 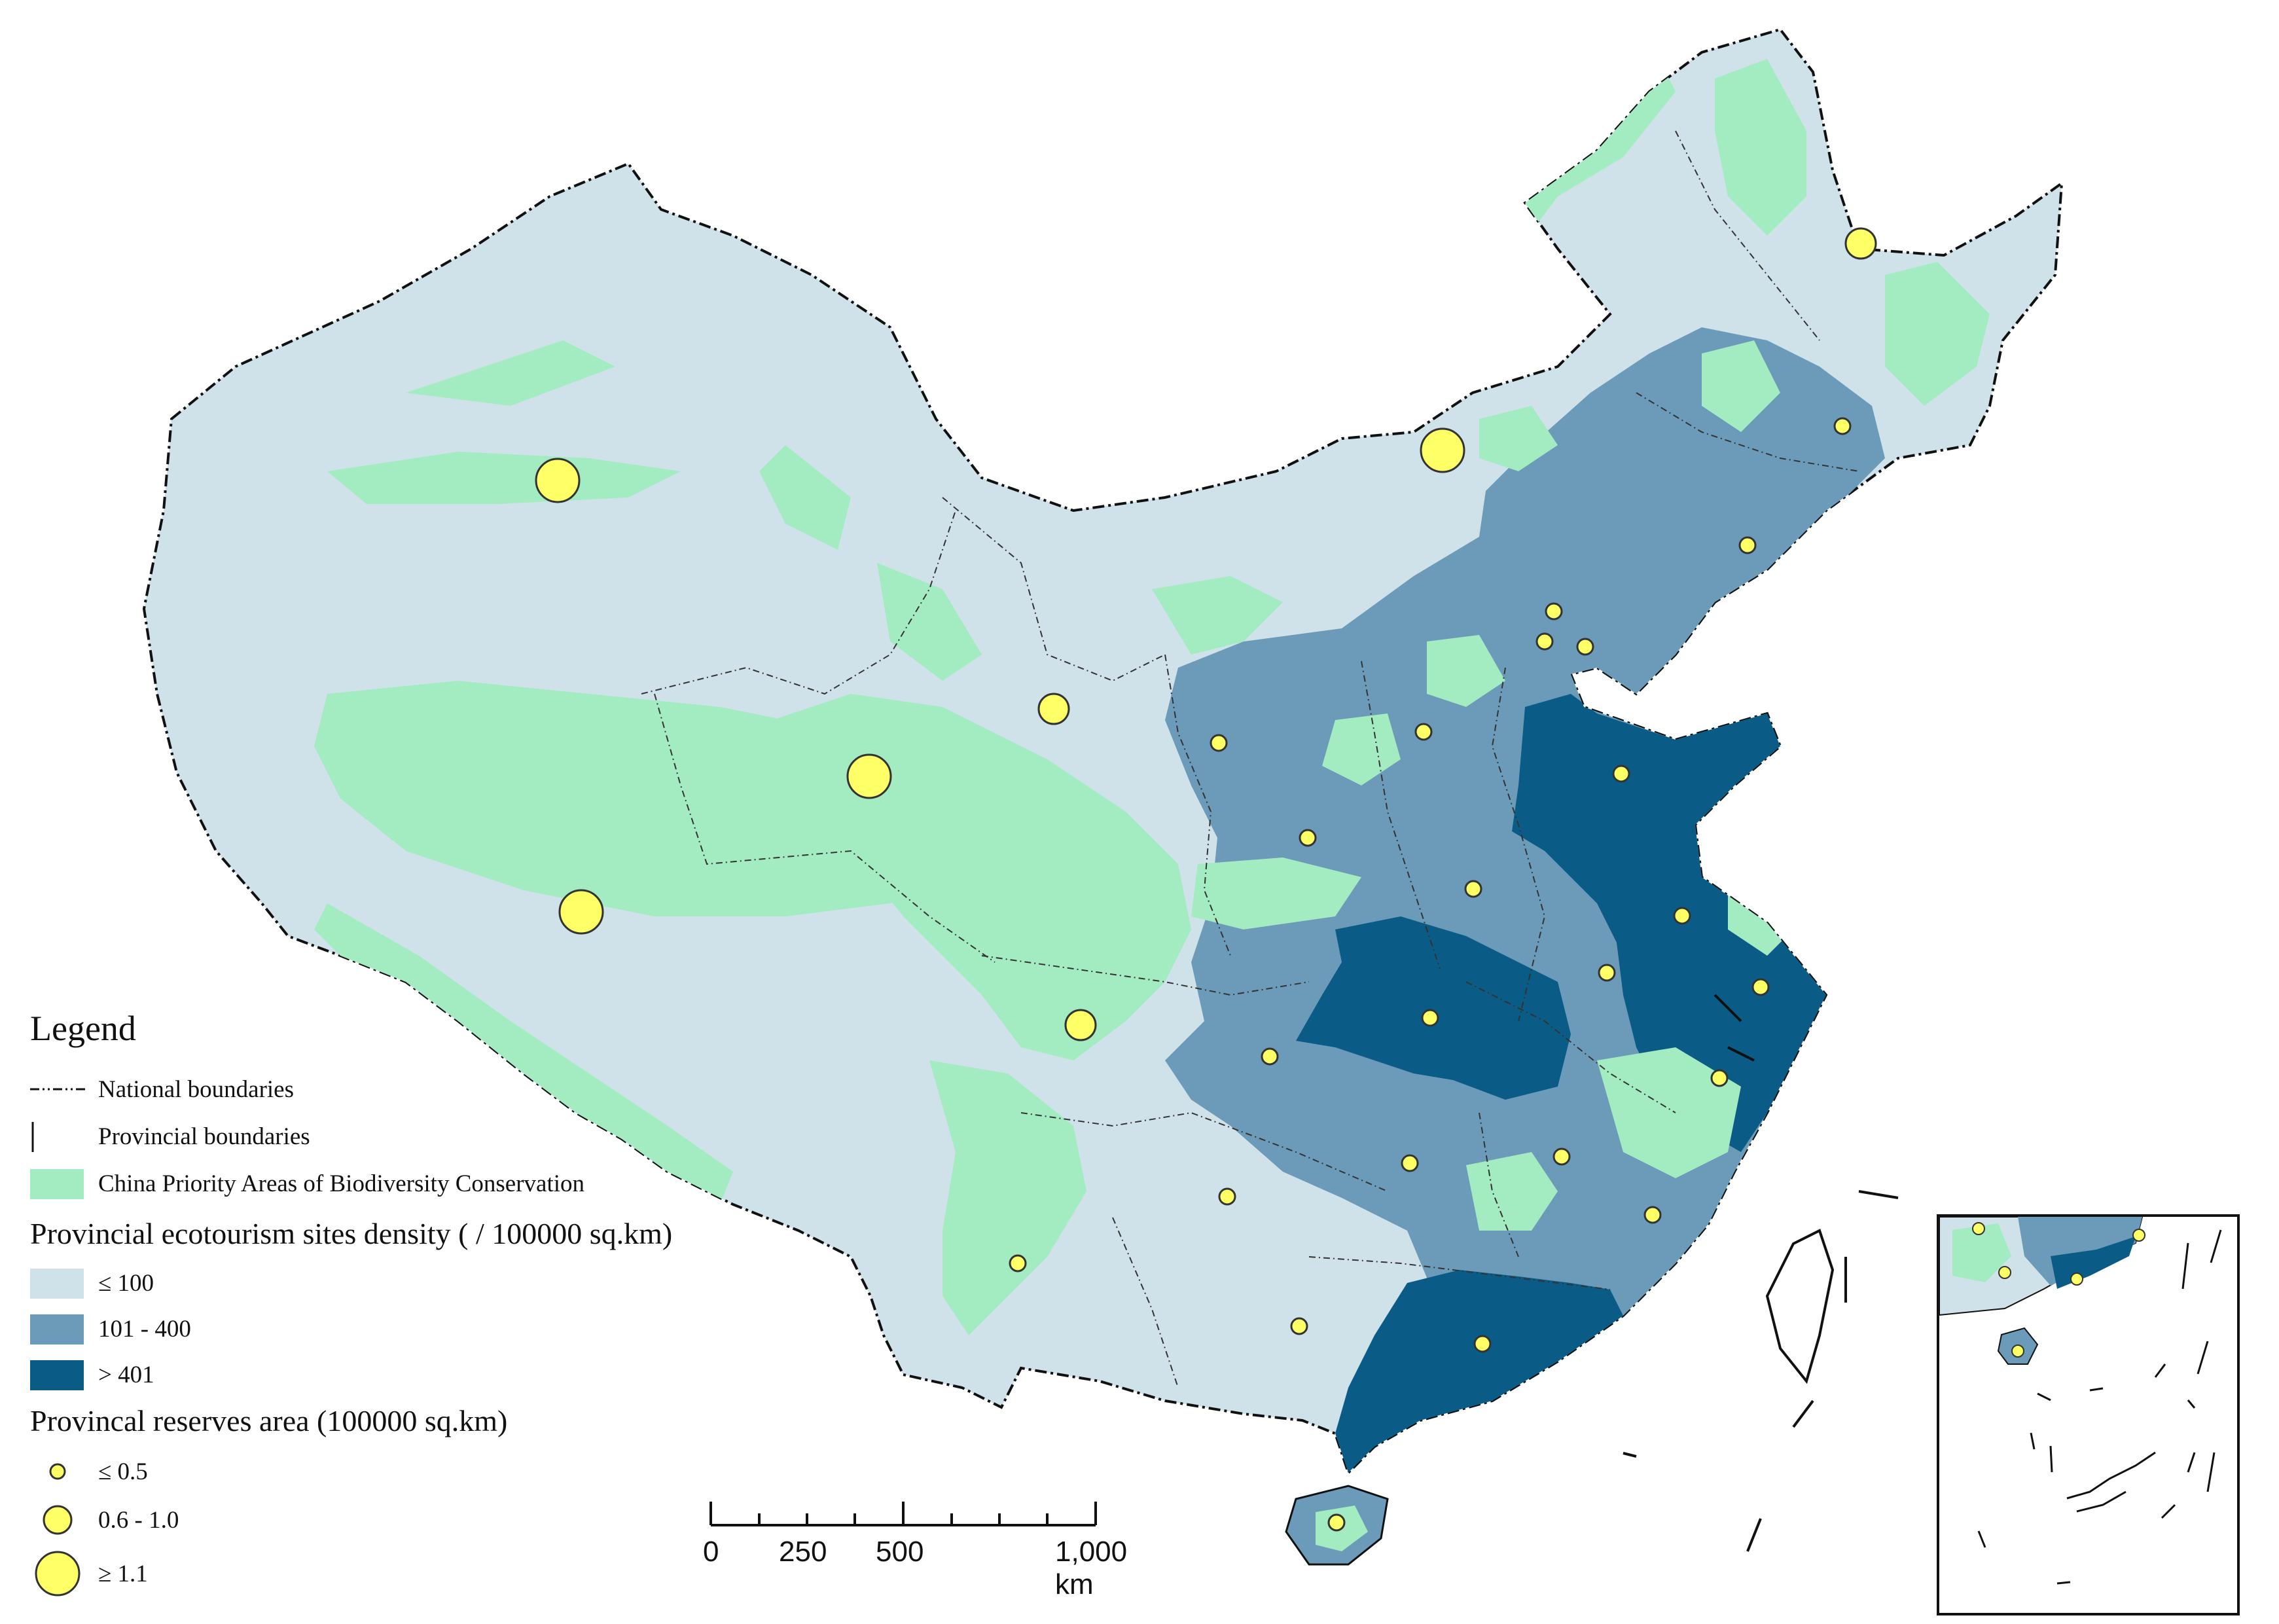 I want to click on density-high-region-central, so click(x=1433, y=1008).